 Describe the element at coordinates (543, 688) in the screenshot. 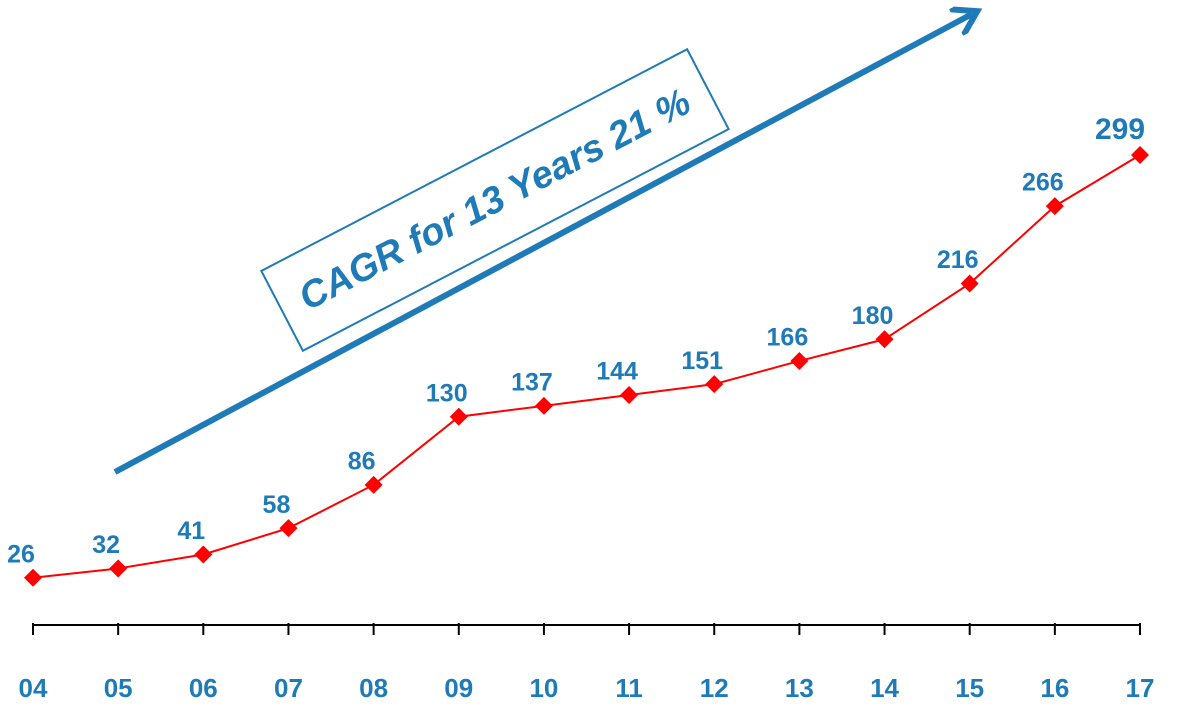

I see `x-tick-label: 10` at that location.